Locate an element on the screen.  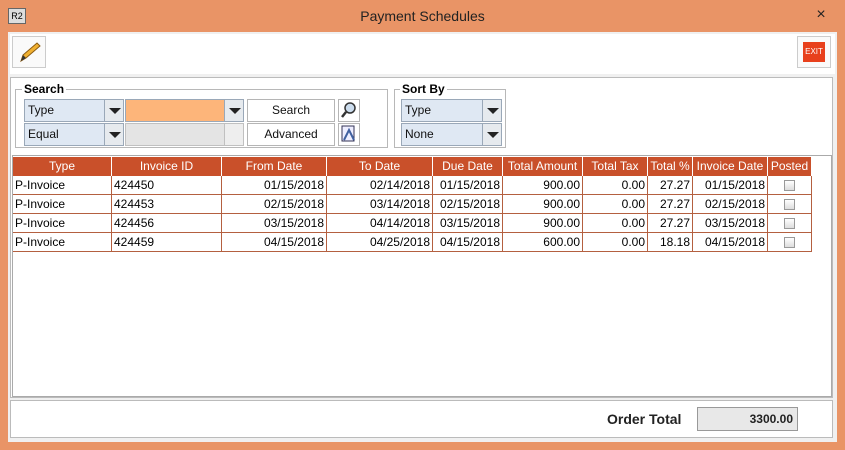
exit-button: EXIT is located at coordinates (814, 52).